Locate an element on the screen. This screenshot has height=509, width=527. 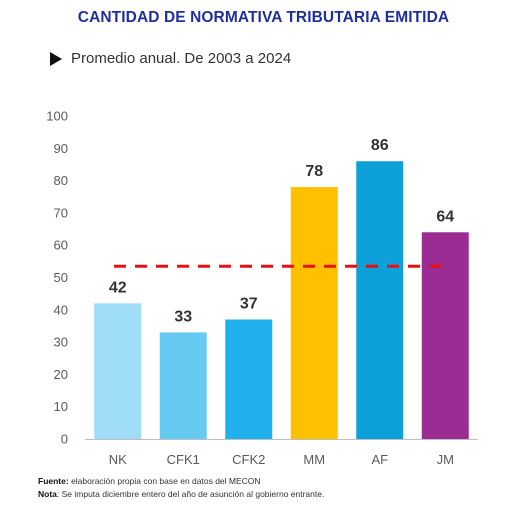
y-tick-label: 80 is located at coordinates (61, 180).